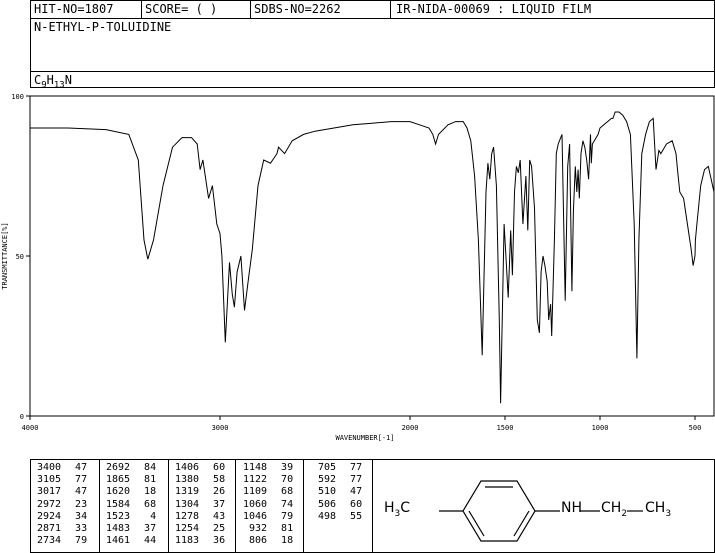 The image size is (715, 553). I want to click on peak-entry: 1865 81, so click(131, 479).